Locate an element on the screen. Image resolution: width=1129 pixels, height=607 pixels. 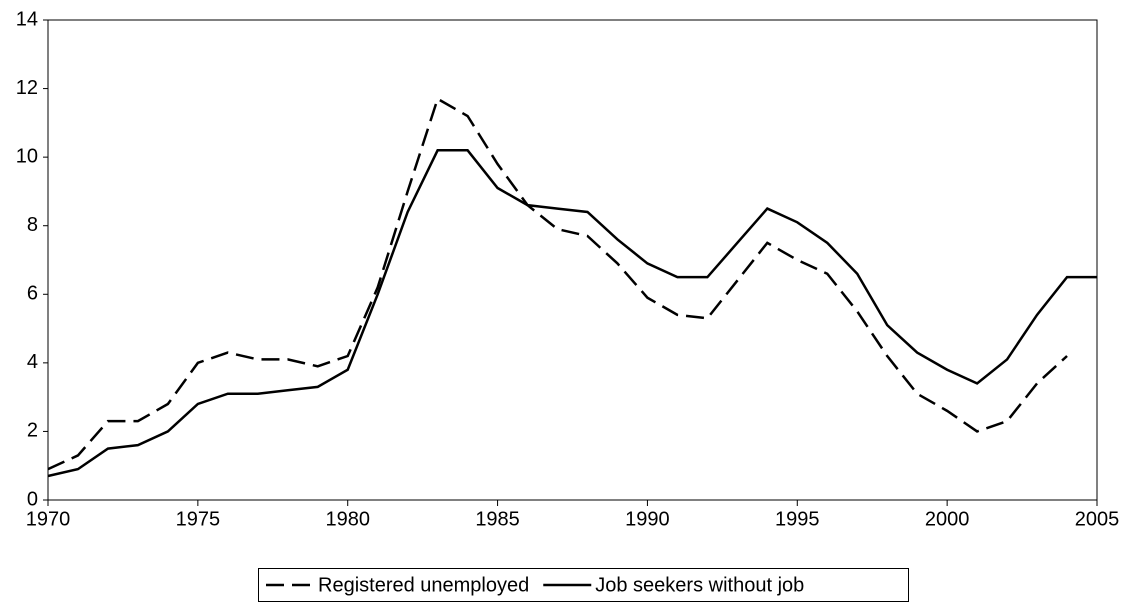
y-tick-label: 10 is located at coordinates (27, 156).